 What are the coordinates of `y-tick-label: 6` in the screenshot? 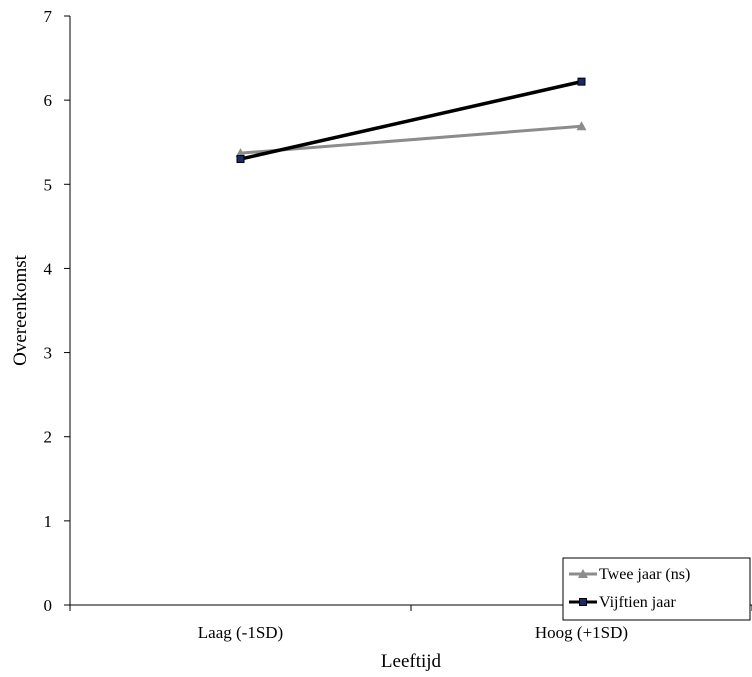 It's located at (48, 100).